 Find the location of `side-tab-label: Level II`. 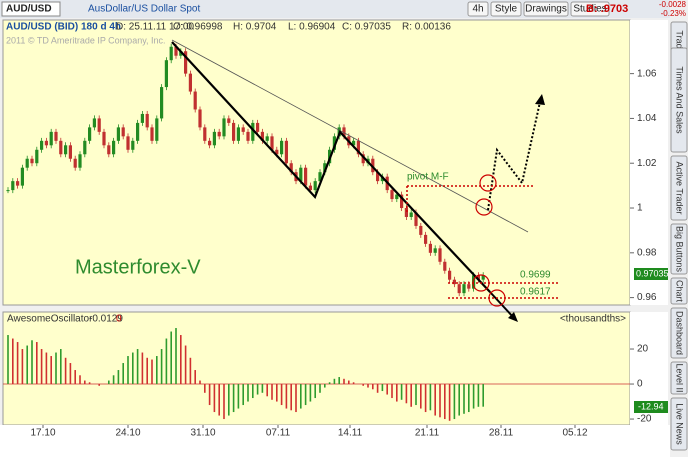

side-tab-label: Level II is located at coordinates (680, 377).